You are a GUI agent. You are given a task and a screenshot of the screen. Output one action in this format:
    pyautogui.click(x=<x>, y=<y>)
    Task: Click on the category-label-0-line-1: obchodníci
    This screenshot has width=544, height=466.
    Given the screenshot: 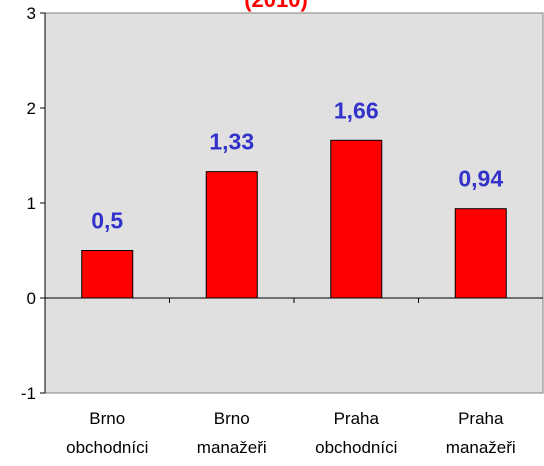 What is the action you would take?
    pyautogui.click(x=107, y=447)
    